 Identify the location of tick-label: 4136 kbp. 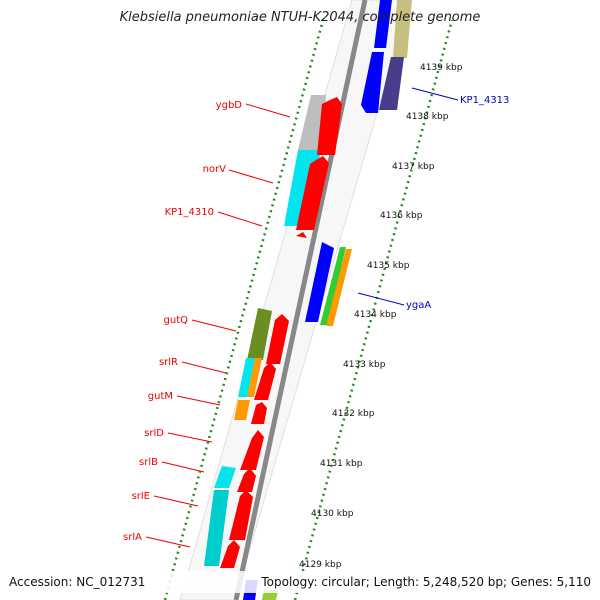
(401, 216).